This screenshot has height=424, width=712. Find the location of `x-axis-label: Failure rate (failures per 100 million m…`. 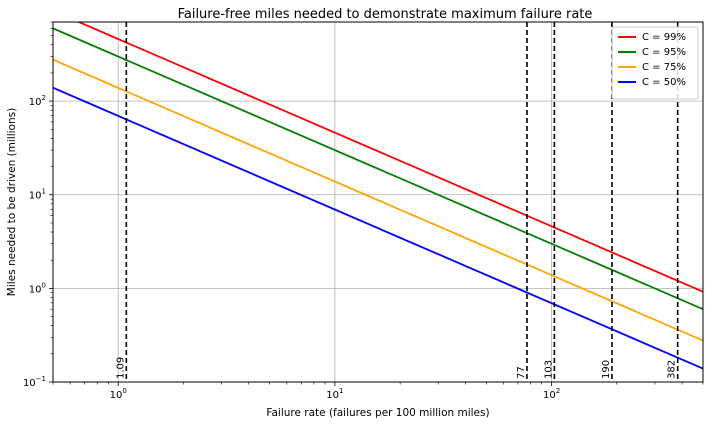

x-axis-label: Failure rate (failures per 100 million m… is located at coordinates (377, 413).